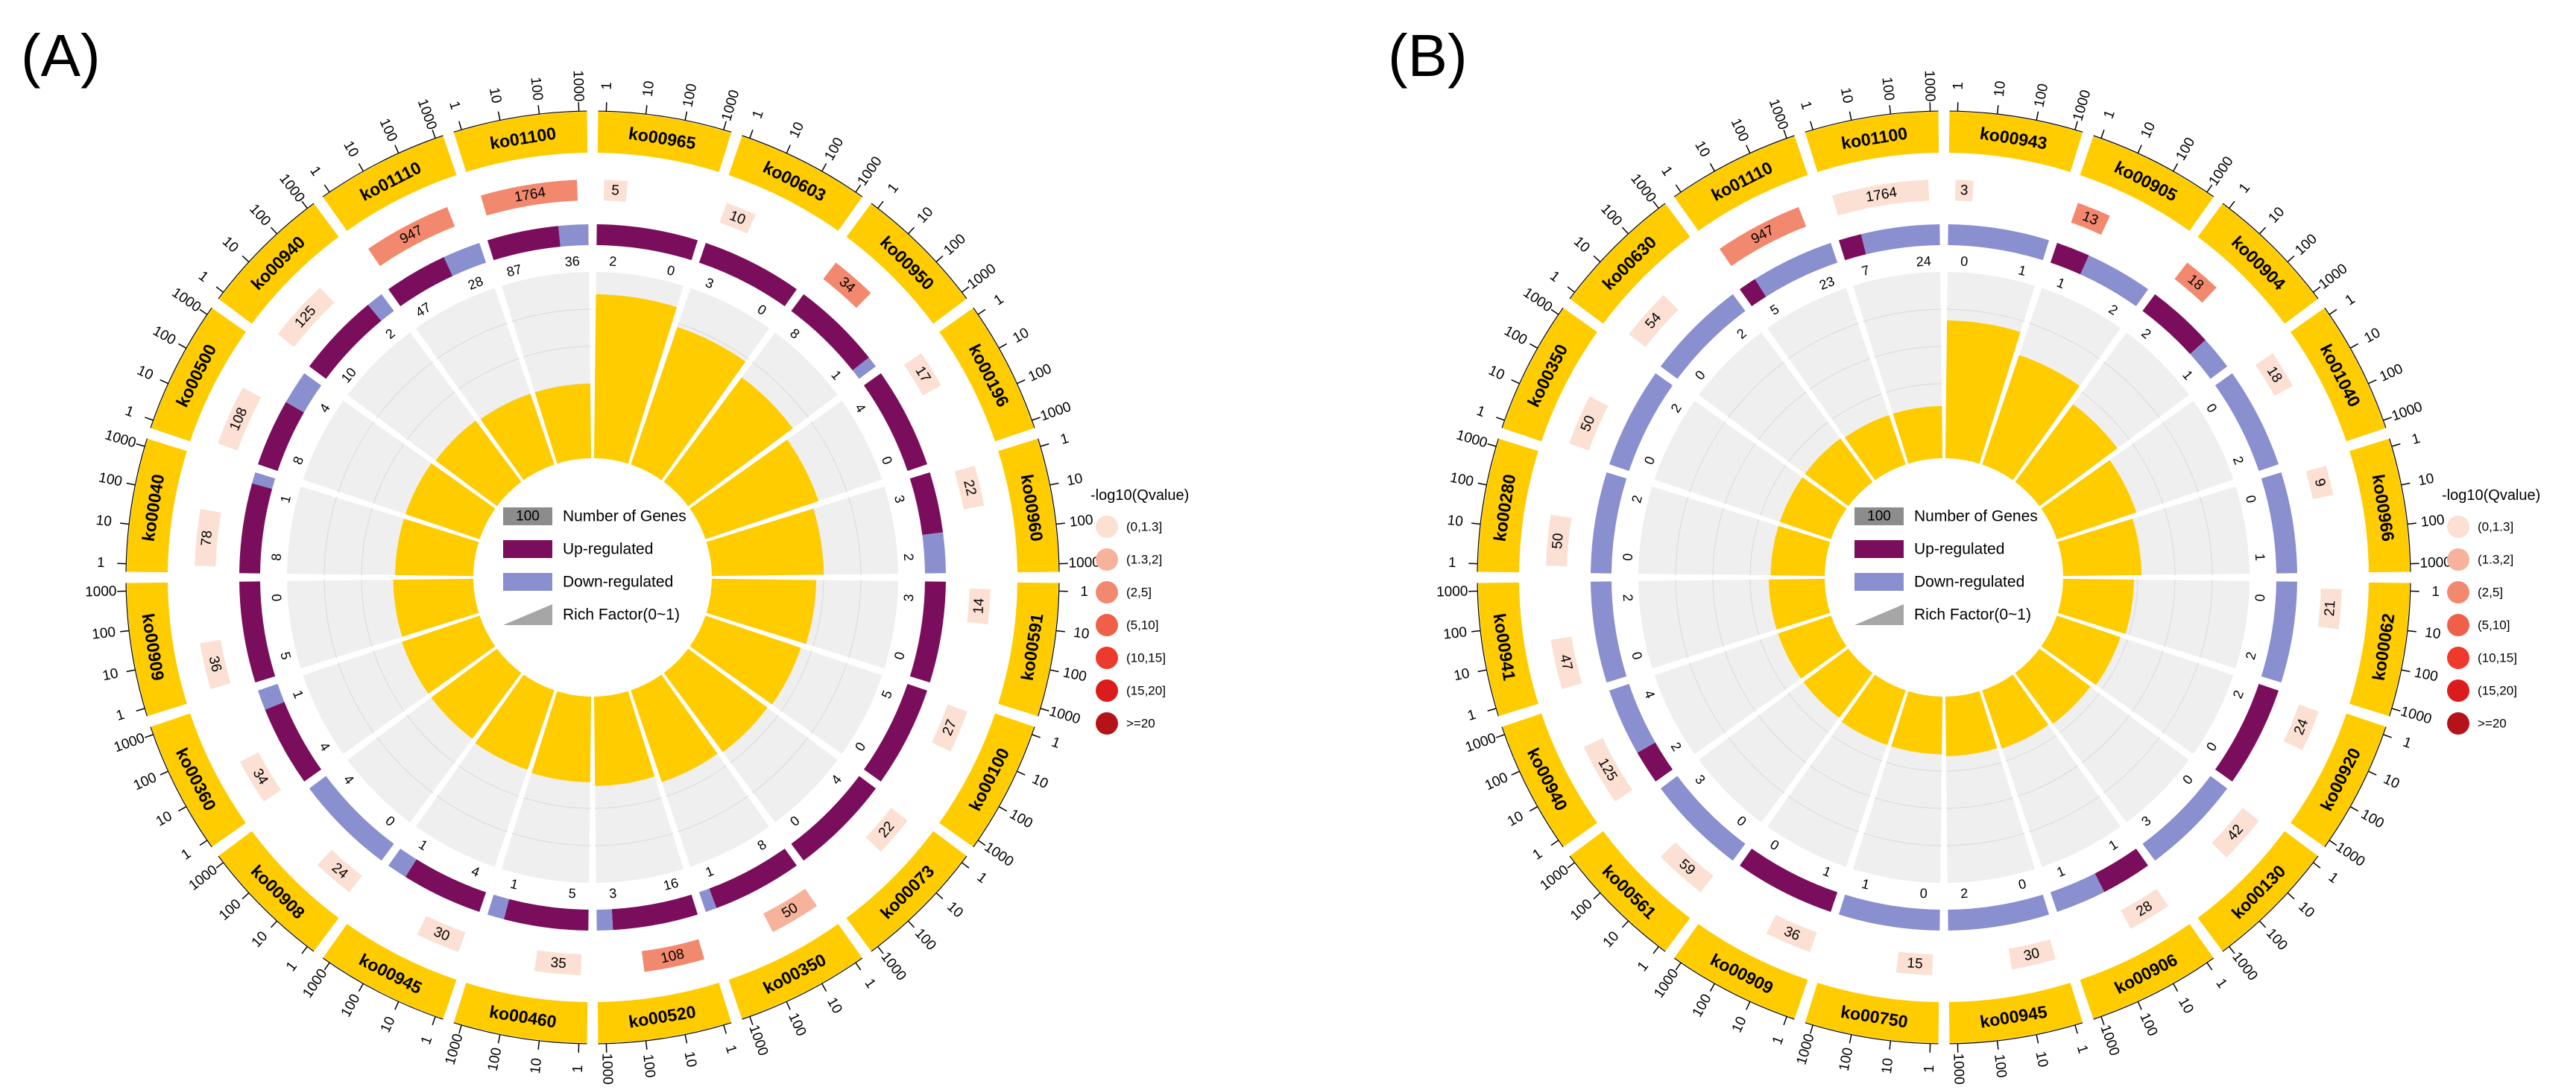 The width and height of the screenshot is (2576, 1090). What do you see at coordinates (899, 500) in the screenshot?
I see `up-count-label: 3` at bounding box center [899, 500].